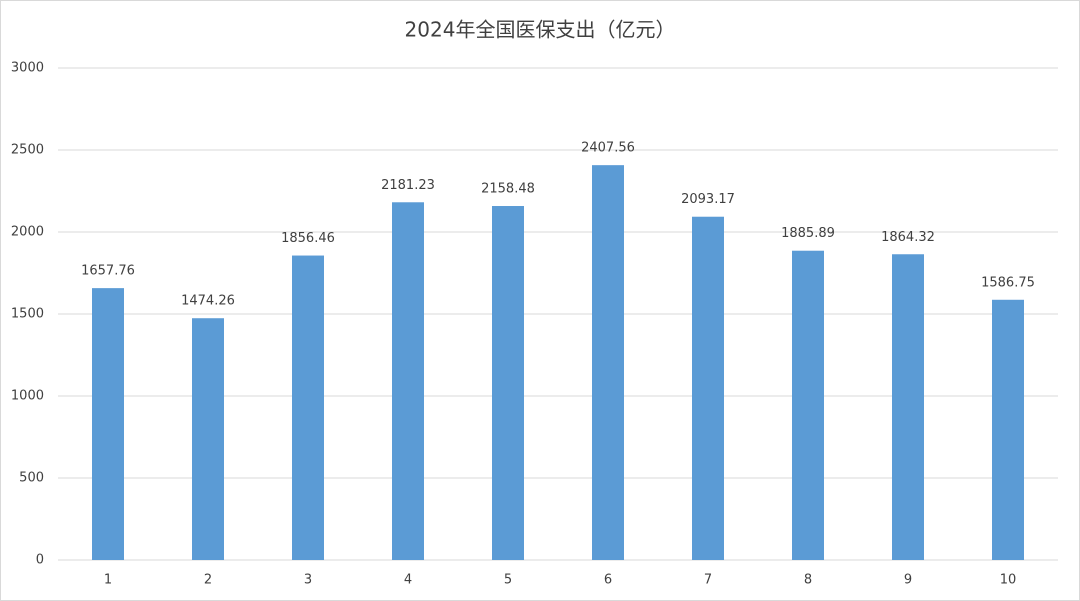  I want to click on data-label: 1856.46, so click(308, 238).